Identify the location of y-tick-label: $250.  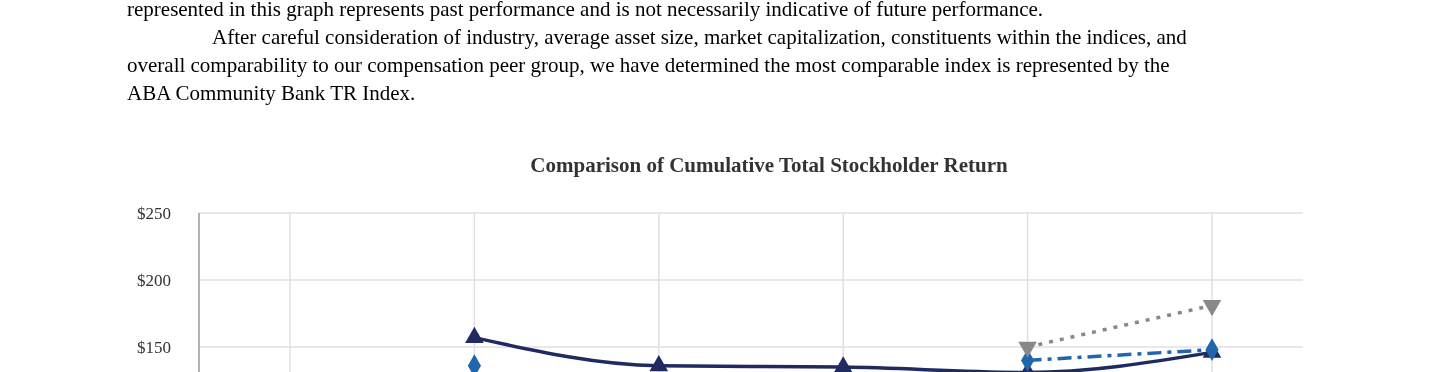
(154, 213).